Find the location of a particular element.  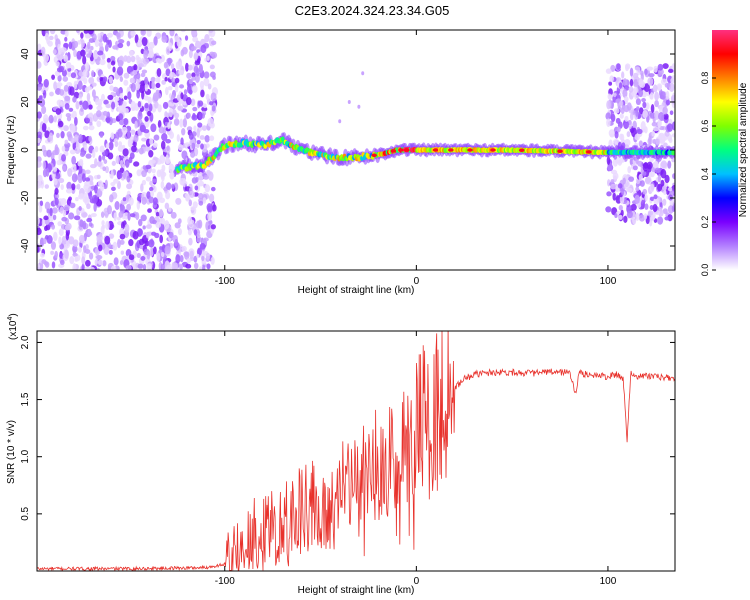

snr-y-axis-label: SNR (10 * v/v) is located at coordinates (11, 452).